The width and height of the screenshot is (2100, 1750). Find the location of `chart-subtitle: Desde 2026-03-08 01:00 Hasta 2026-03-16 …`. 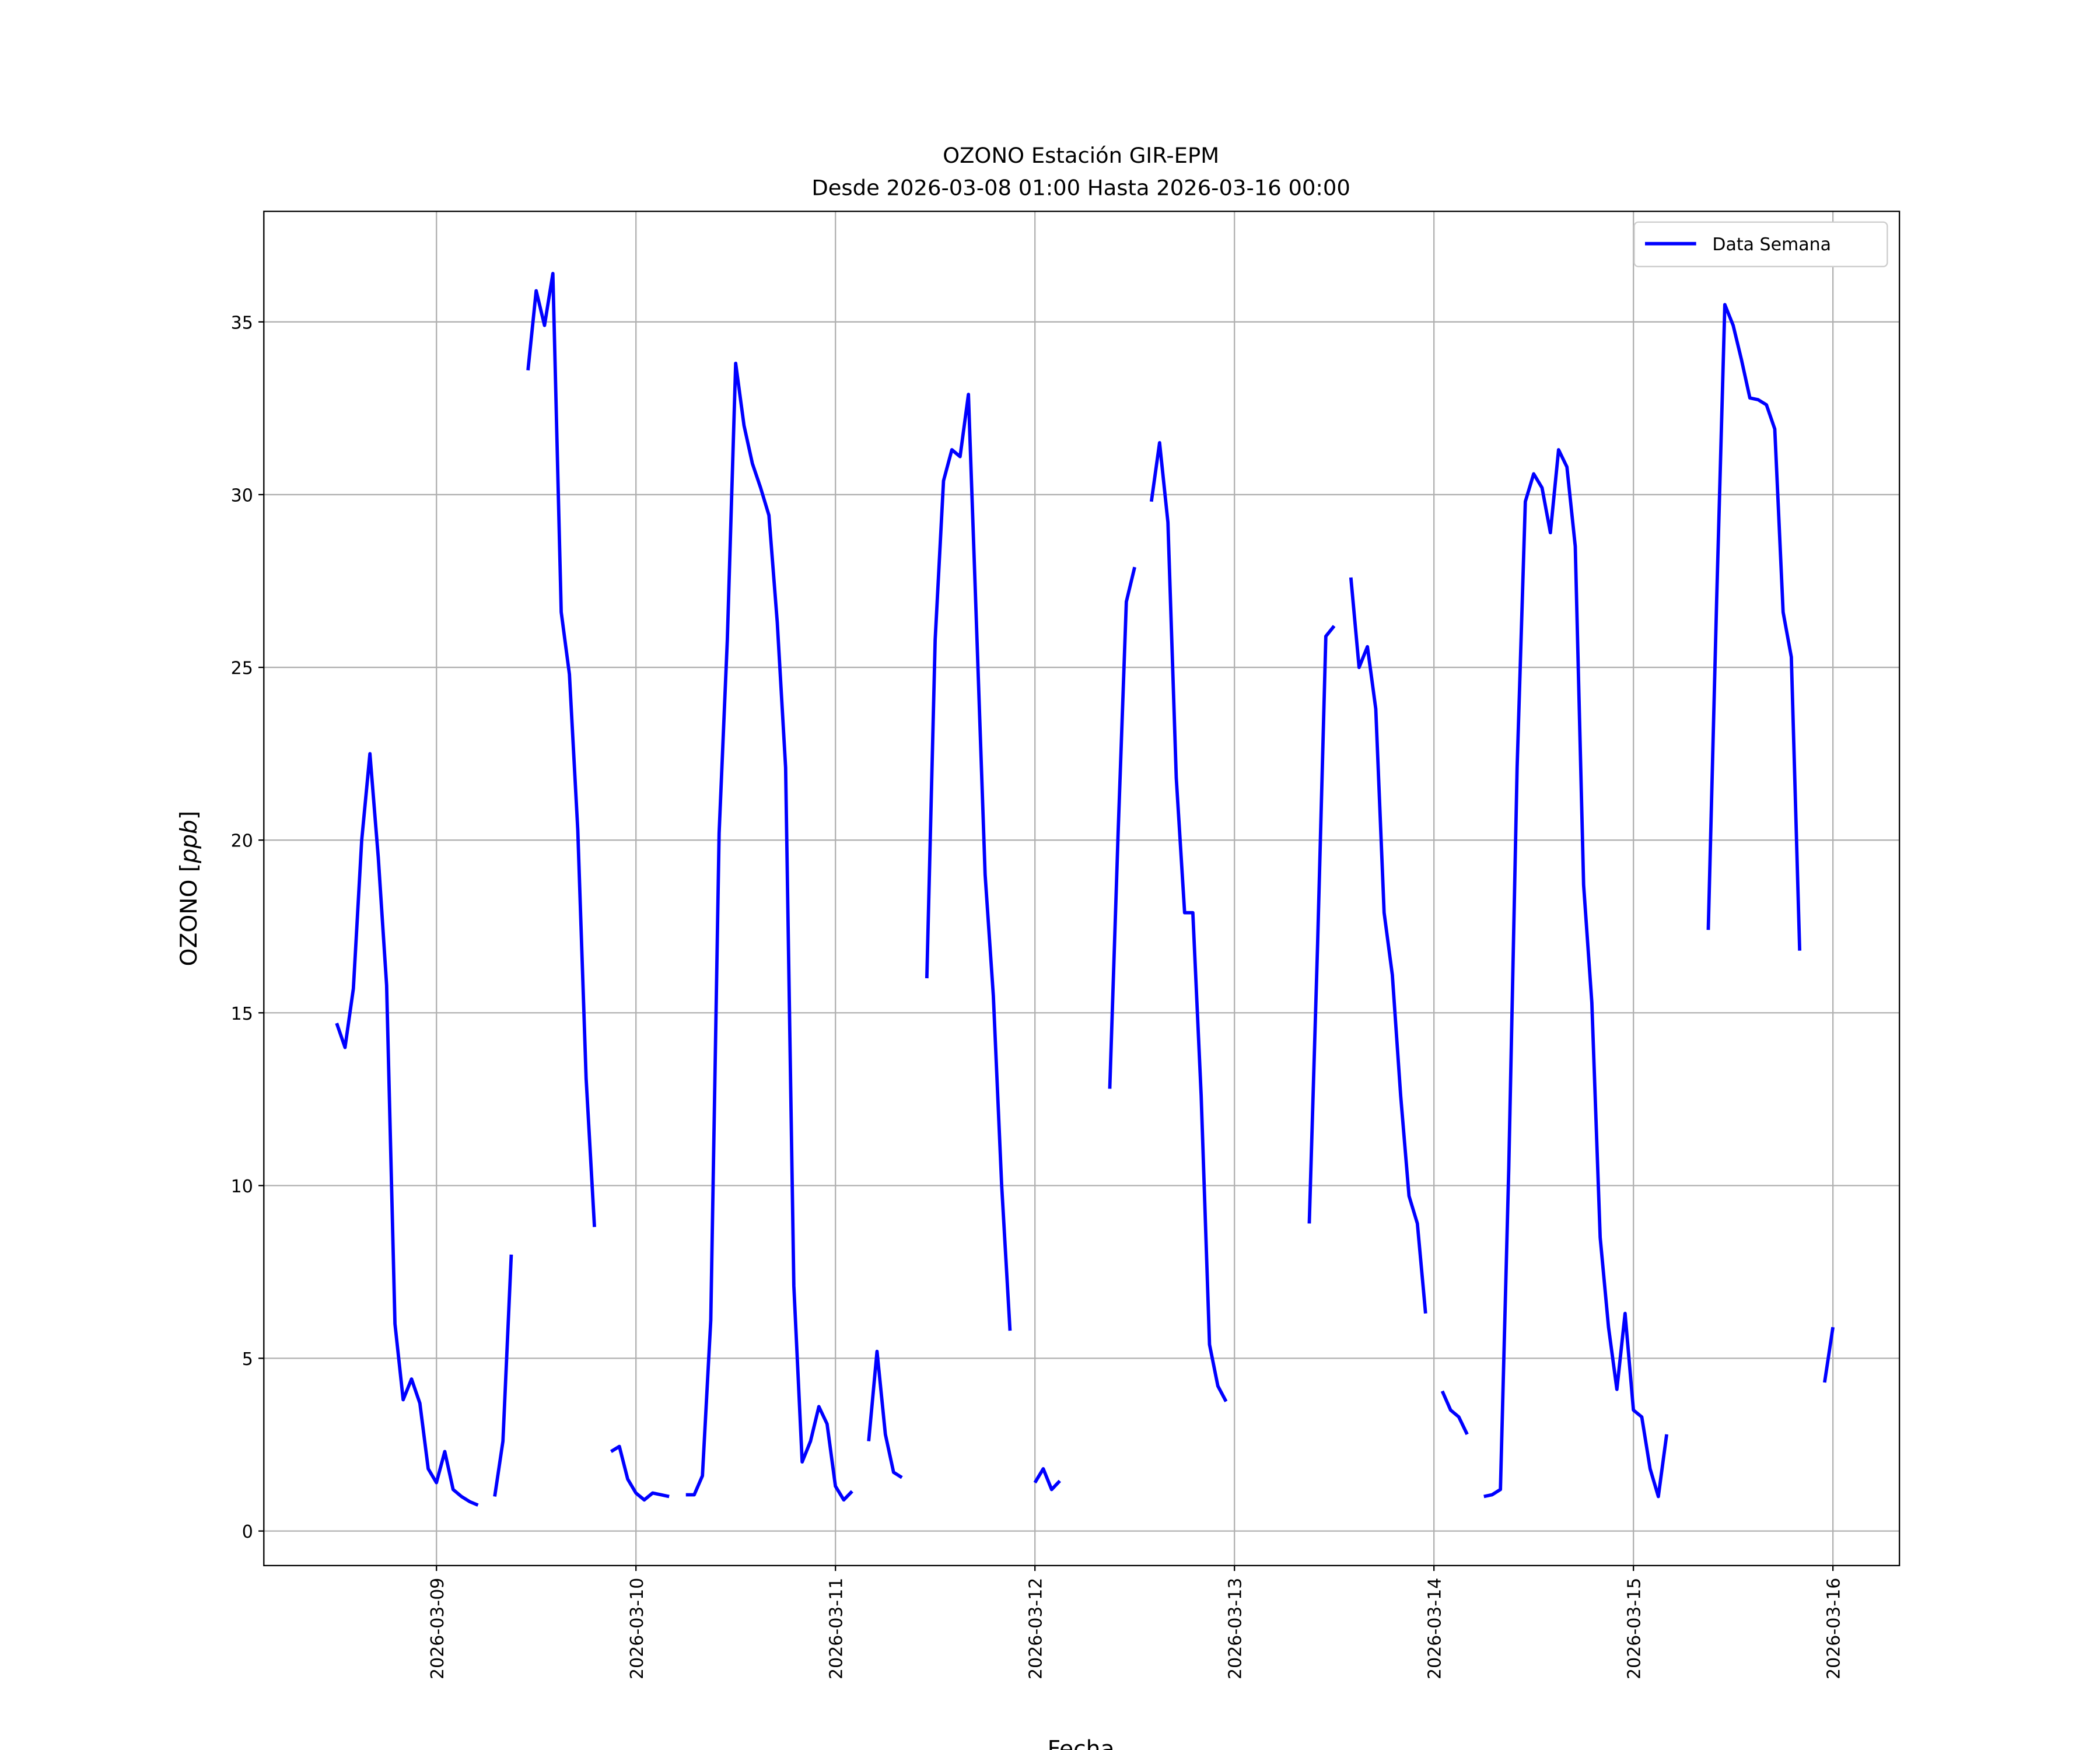

chart-subtitle: Desde 2026-03-08 01:00 Hasta 2026-03-16 … is located at coordinates (1080, 188).